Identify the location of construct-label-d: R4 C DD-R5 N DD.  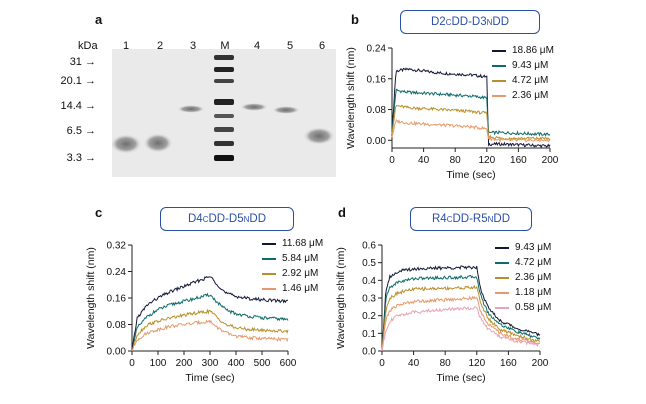
(471, 219).